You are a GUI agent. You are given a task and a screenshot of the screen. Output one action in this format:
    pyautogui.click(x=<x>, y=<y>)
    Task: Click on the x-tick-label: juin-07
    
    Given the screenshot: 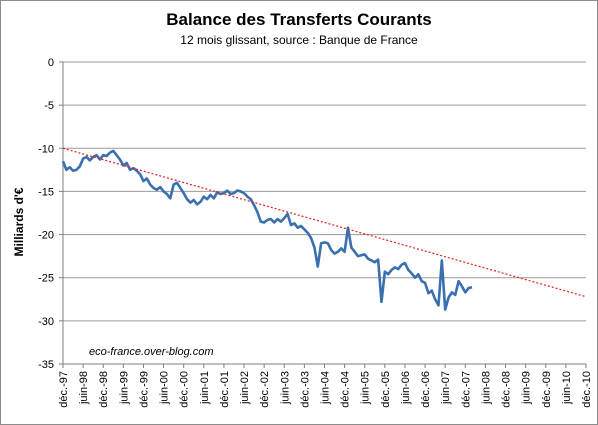 What is the action you would take?
    pyautogui.click(x=446, y=388)
    